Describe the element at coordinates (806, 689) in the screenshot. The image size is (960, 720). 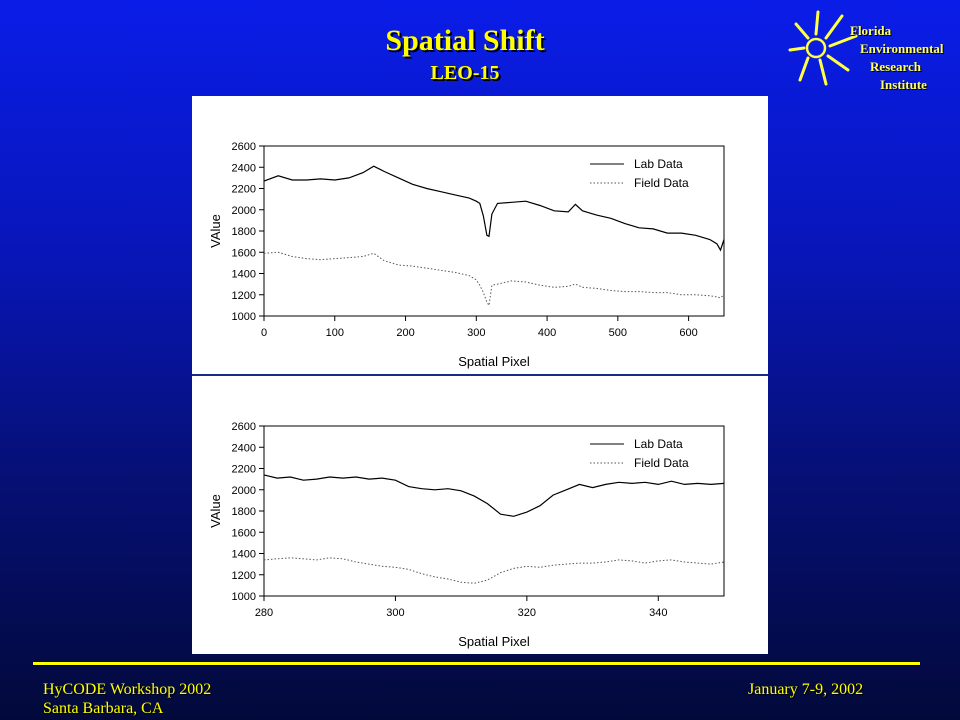
I see `footer-date: January 7-9, 2002` at that location.